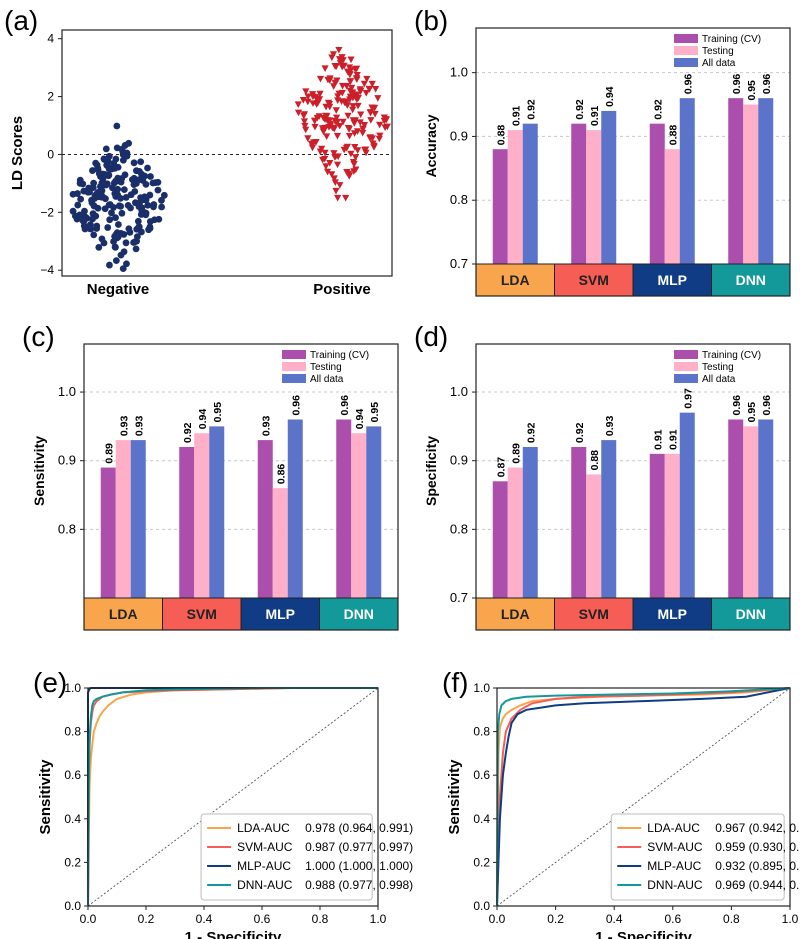 This screenshot has width=800, height=939. What do you see at coordinates (731, 919) in the screenshot?
I see `roc-xtick: 0.8` at bounding box center [731, 919].